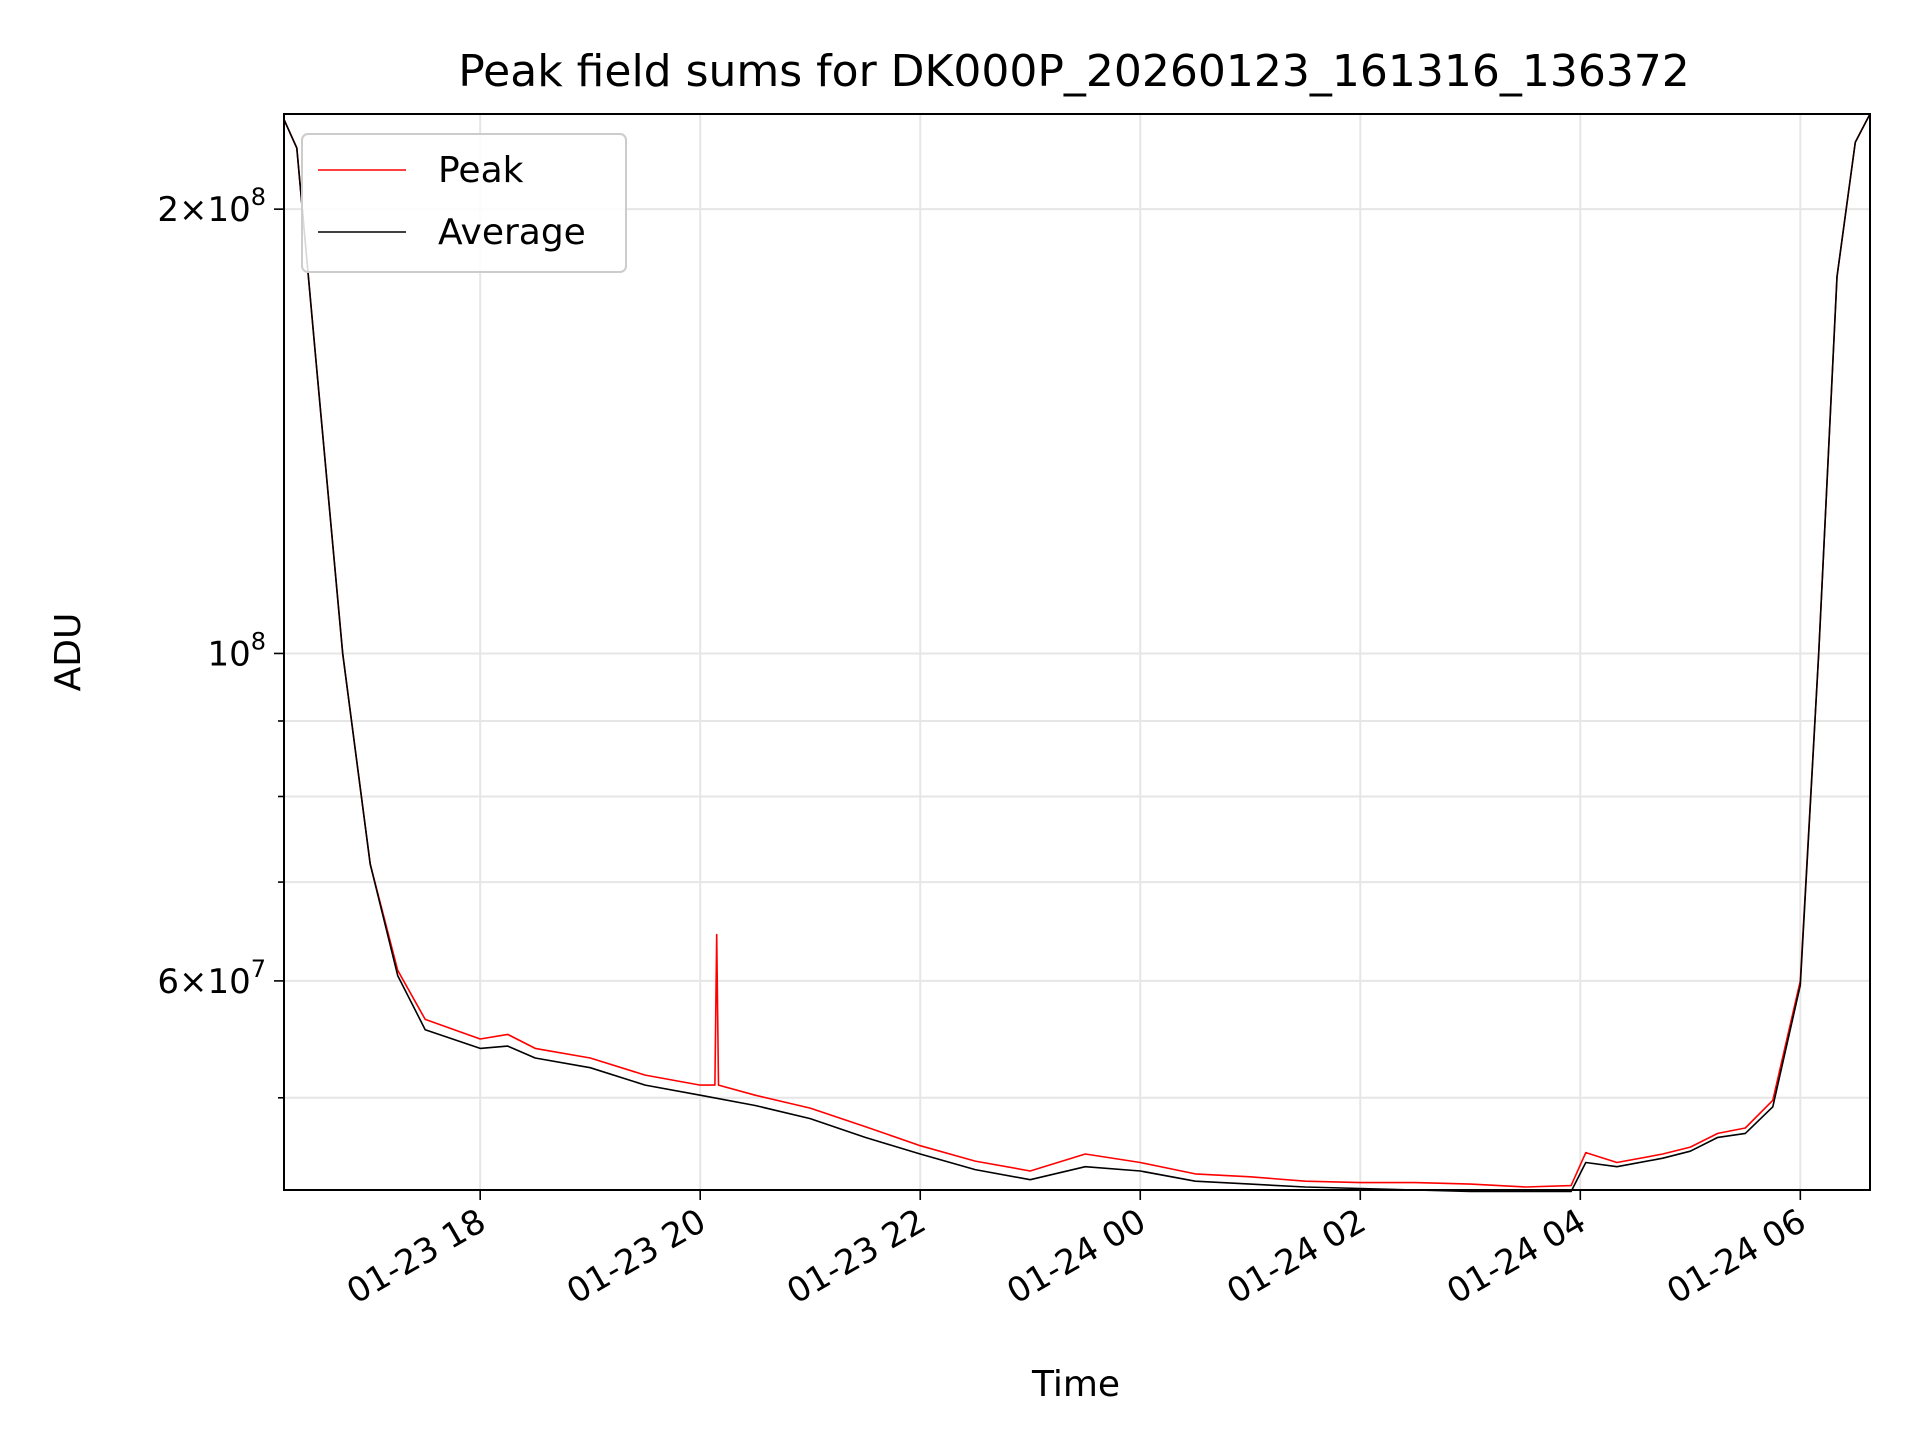 This screenshot has width=1920, height=1440. I want to click on y-tick-label: 108, so click(236, 650).